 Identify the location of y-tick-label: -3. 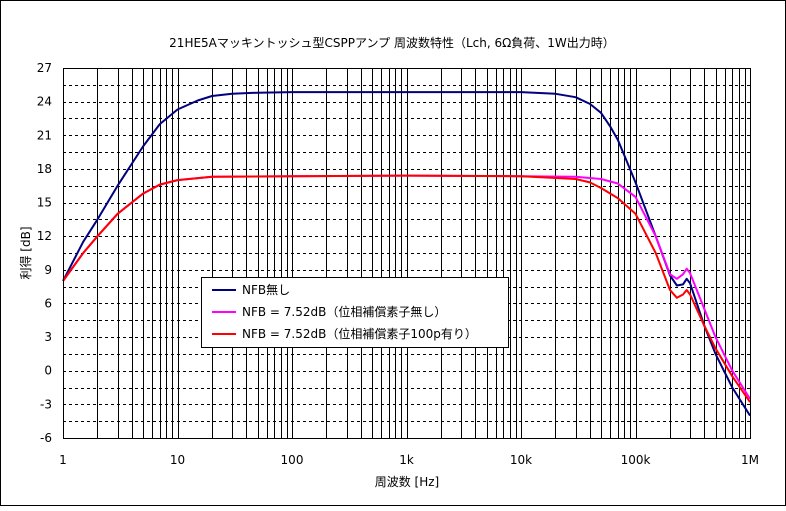
(46, 404).